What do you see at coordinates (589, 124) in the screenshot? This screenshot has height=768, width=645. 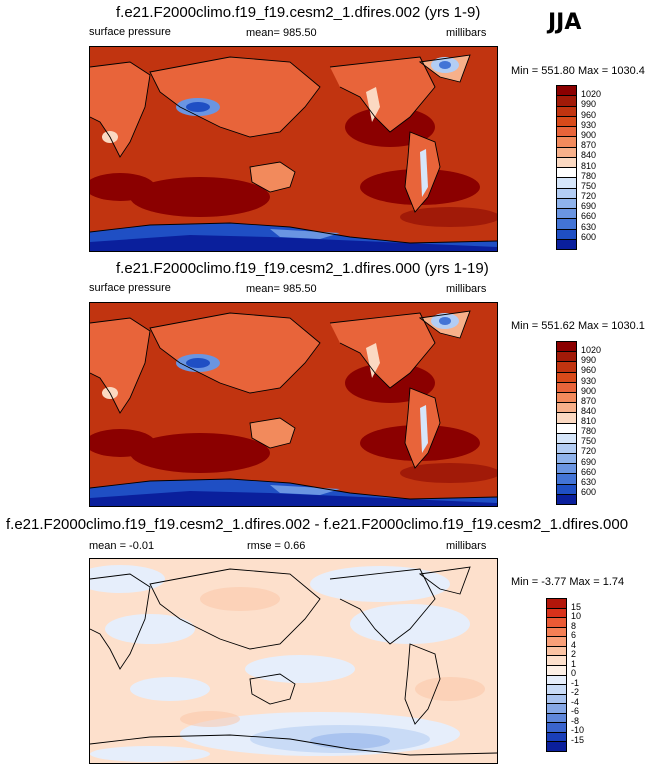 I see `colorbar-tick-label: 930` at bounding box center [589, 124].